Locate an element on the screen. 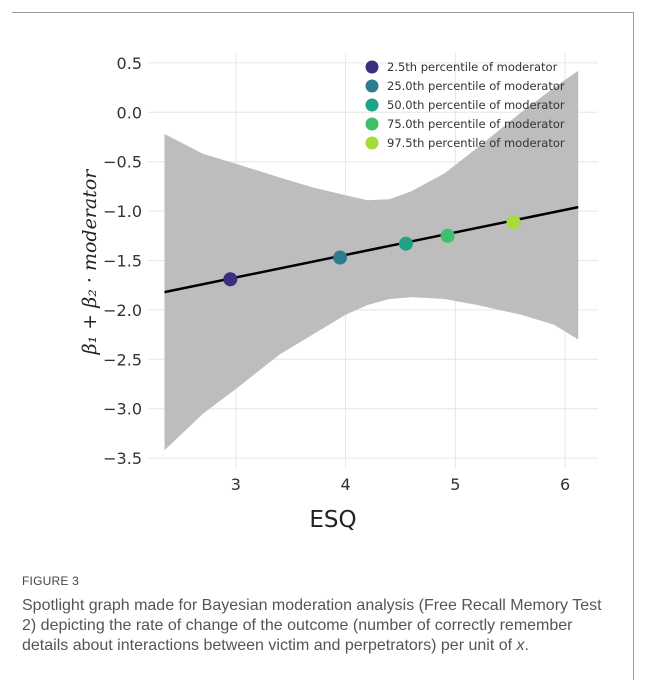 The height and width of the screenshot is (690, 649). x-tick-label: 3 is located at coordinates (236, 484).